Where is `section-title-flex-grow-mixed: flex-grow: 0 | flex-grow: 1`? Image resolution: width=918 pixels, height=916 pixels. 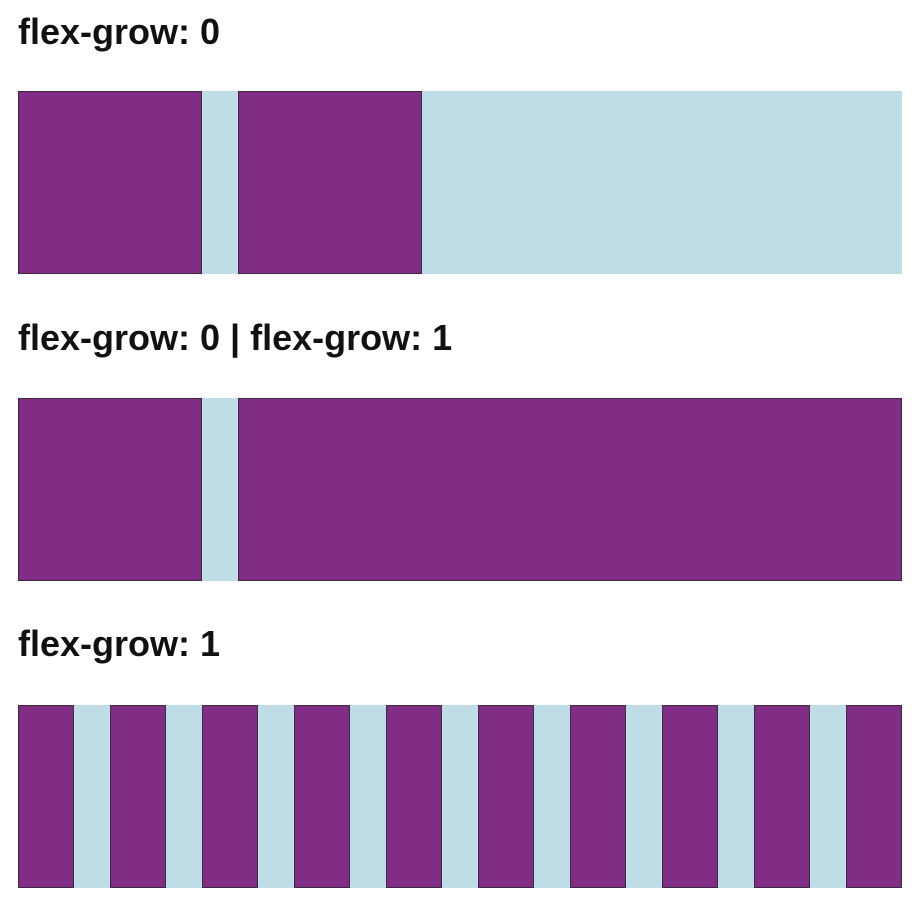 section-title-flex-grow-mixed: flex-grow: 0 | flex-grow: 1 is located at coordinates (235, 337).